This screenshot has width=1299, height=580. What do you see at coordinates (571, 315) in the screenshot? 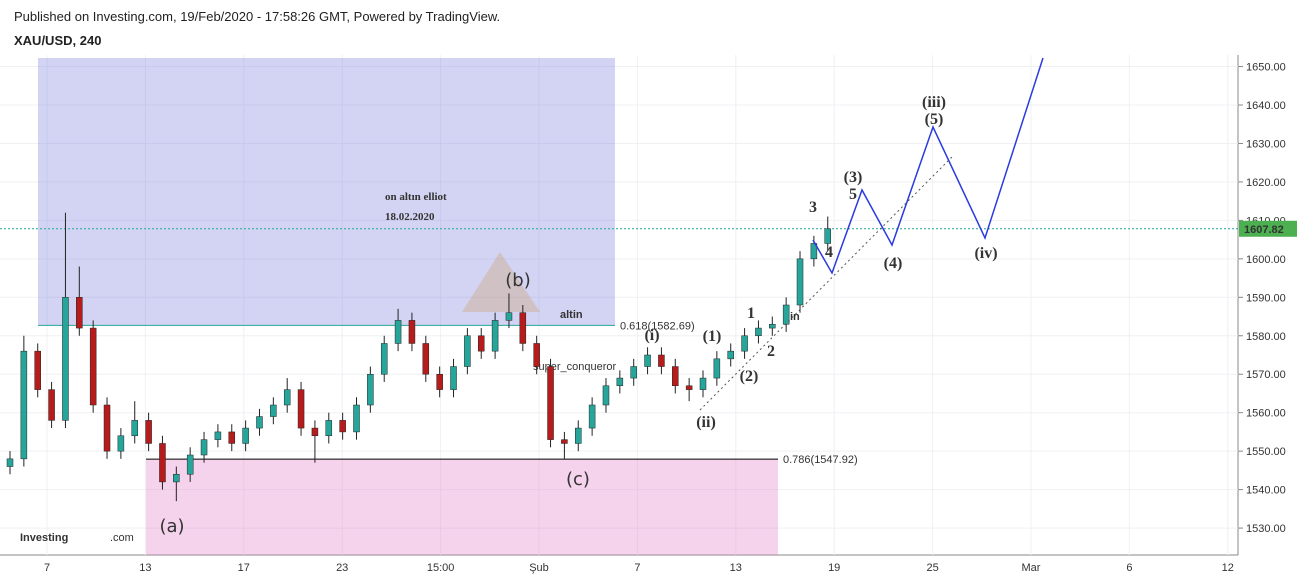
I see `watermark: altin` at bounding box center [571, 315].